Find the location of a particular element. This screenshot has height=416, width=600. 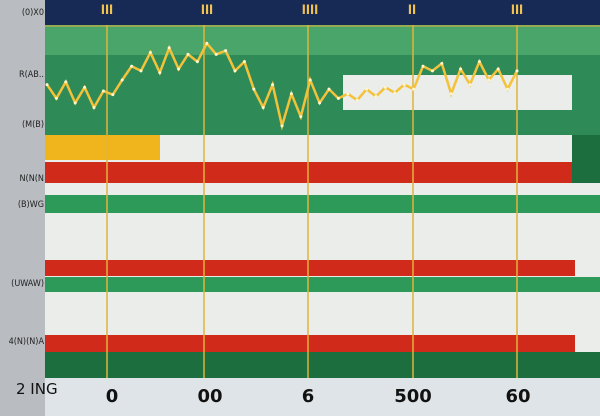

x-tick-label: 500 is located at coordinates (413, 396).